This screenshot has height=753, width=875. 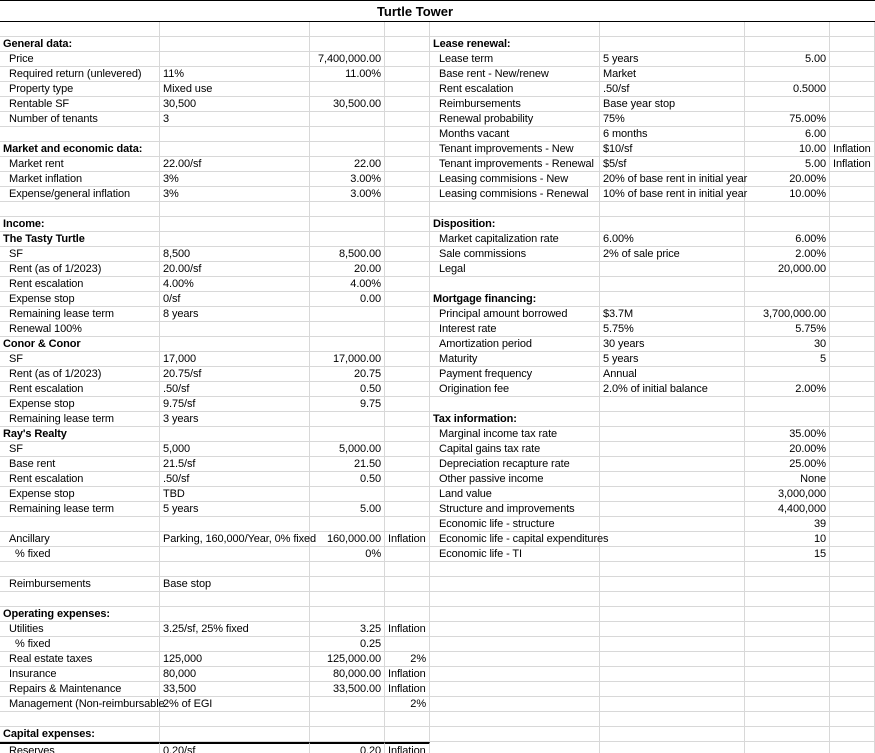 What do you see at coordinates (347, 479) in the screenshot?
I see `cell-C32: 0.50` at bounding box center [347, 479].